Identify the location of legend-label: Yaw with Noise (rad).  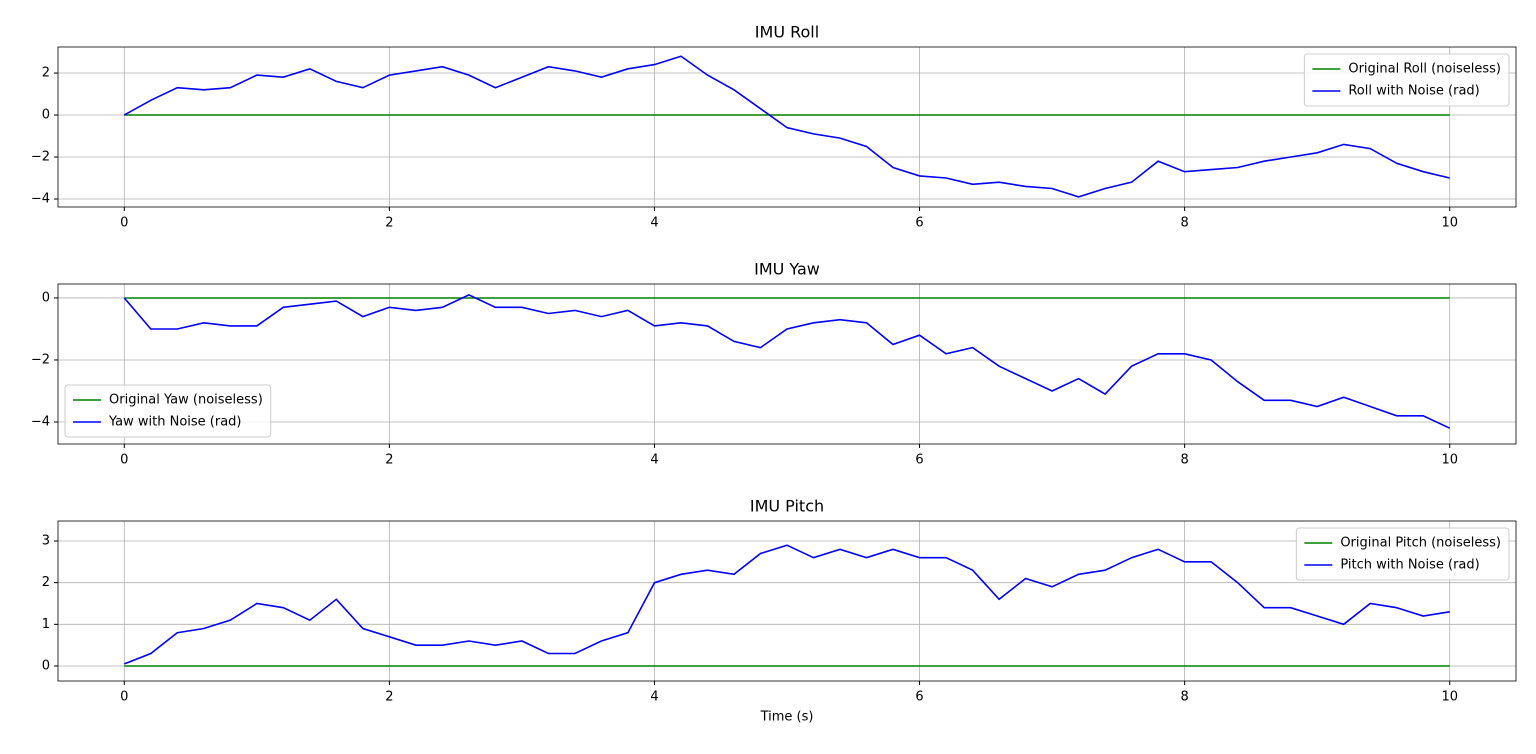
(175, 422).